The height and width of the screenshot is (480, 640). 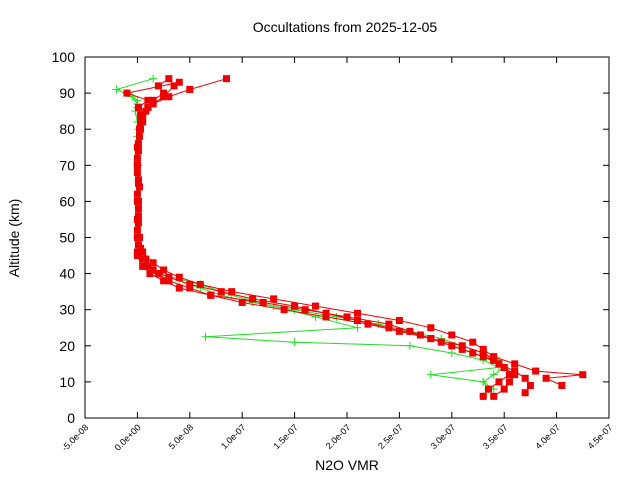 I want to click on x-tick-label: 4.5e-07, so click(x=600, y=436).